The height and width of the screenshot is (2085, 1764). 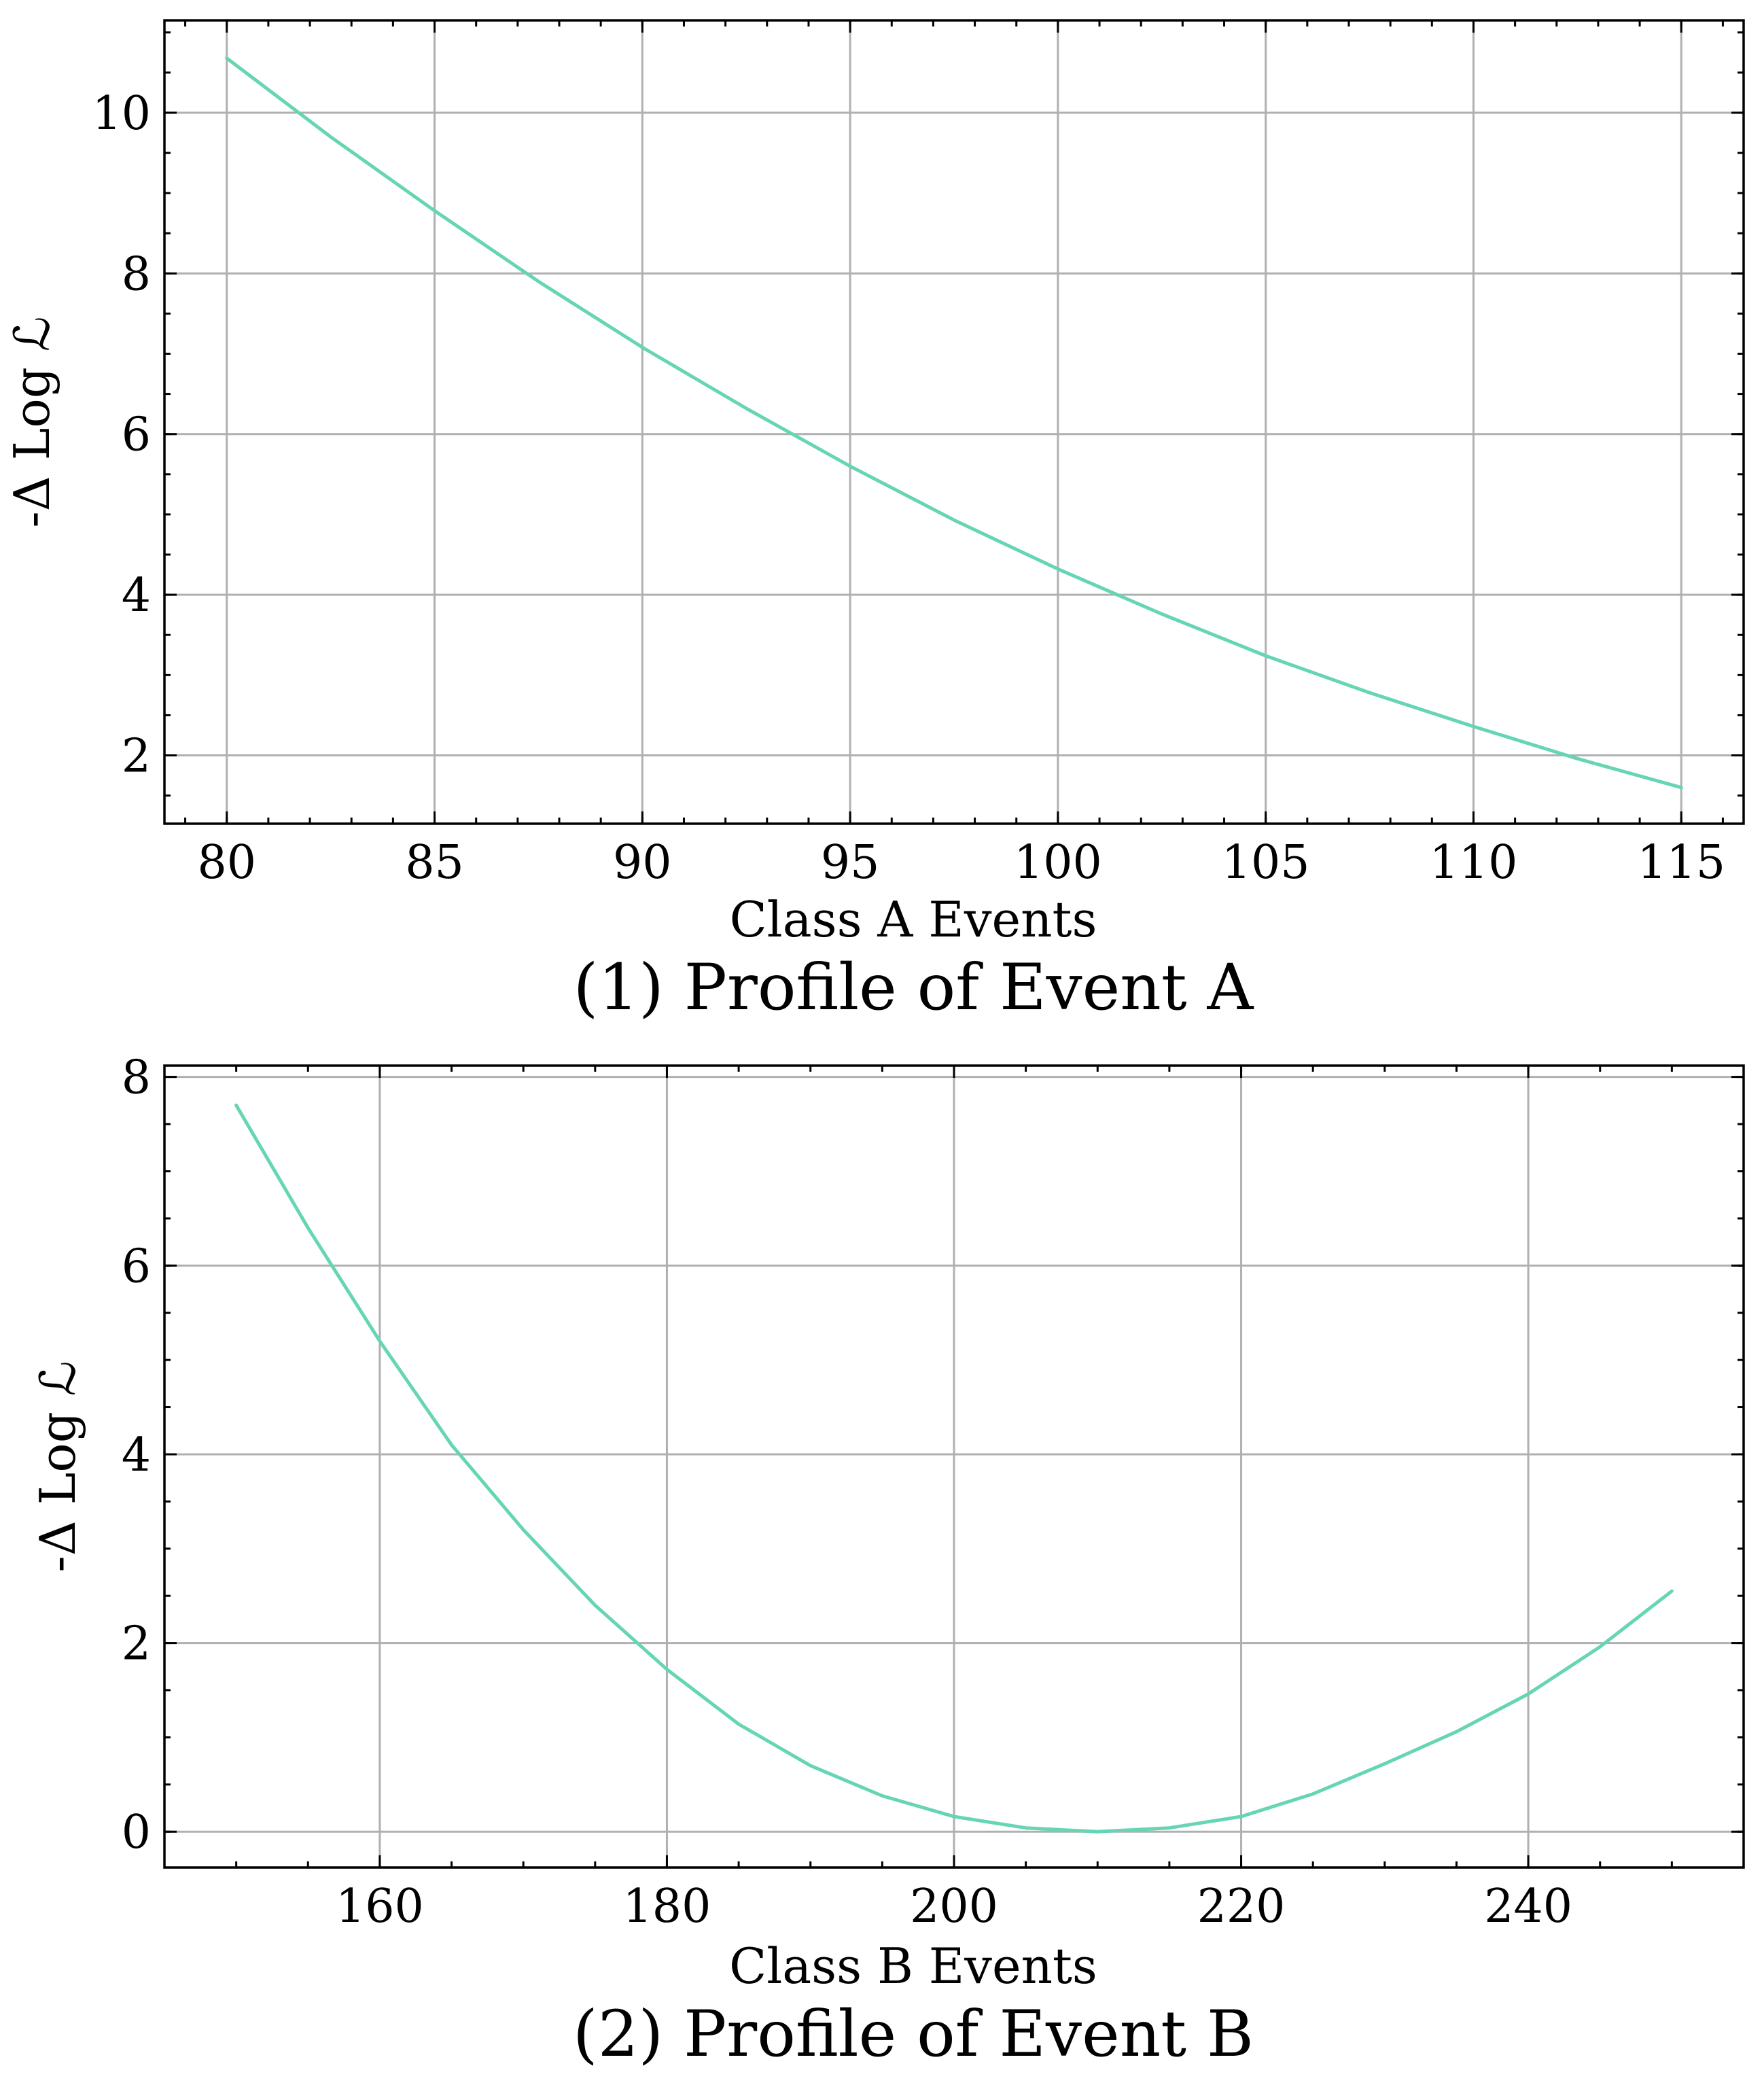 What do you see at coordinates (954, 1906) in the screenshot?
I see `x-tick-label: 200` at bounding box center [954, 1906].